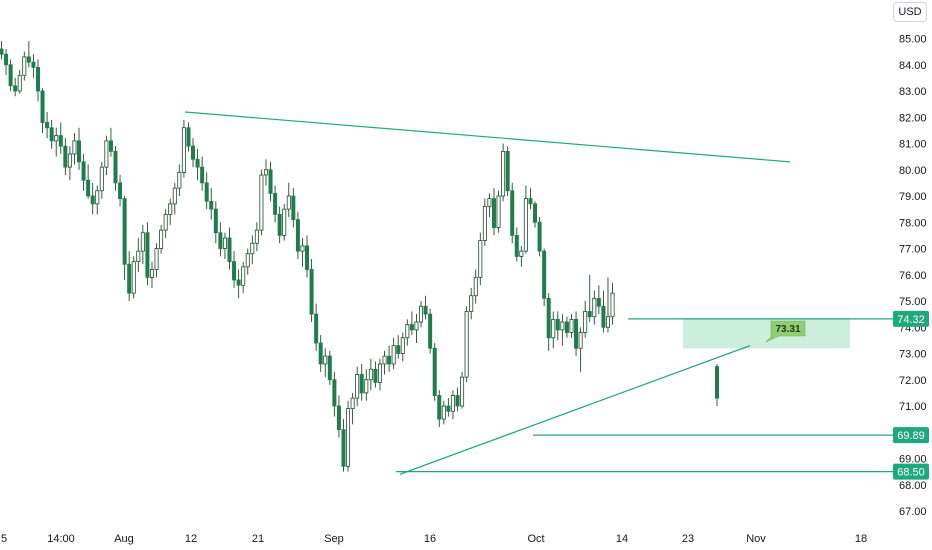 The height and width of the screenshot is (550, 932). I want to click on price-label: 74.32, so click(911, 318).